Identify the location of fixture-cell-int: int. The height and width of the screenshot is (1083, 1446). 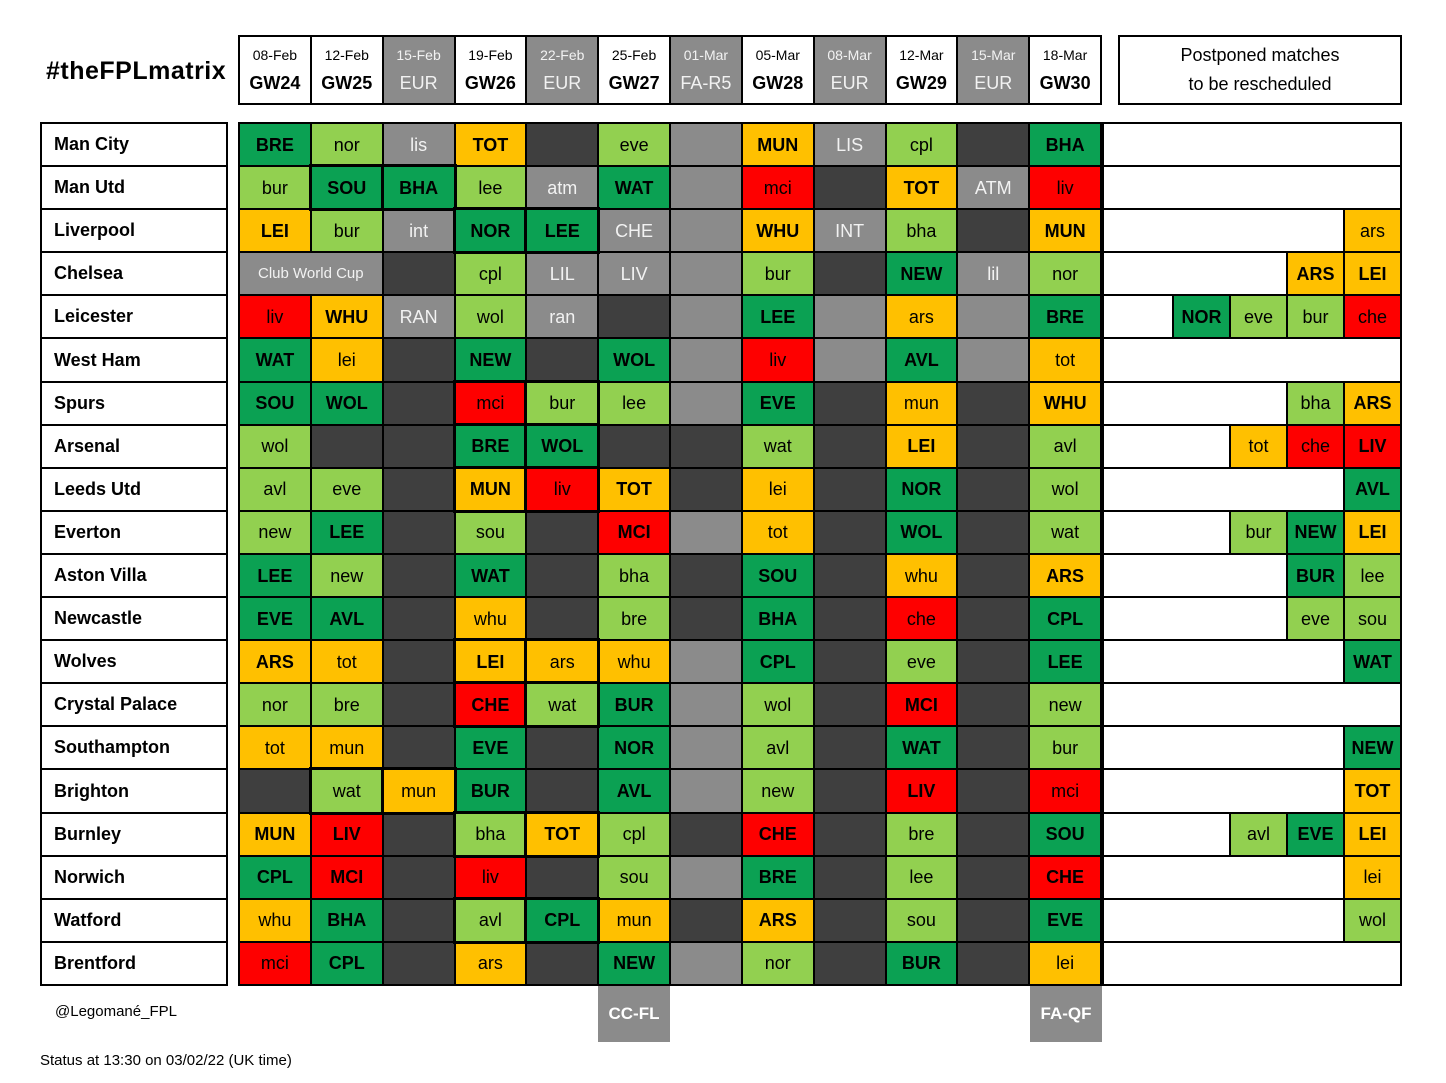
(418, 231).